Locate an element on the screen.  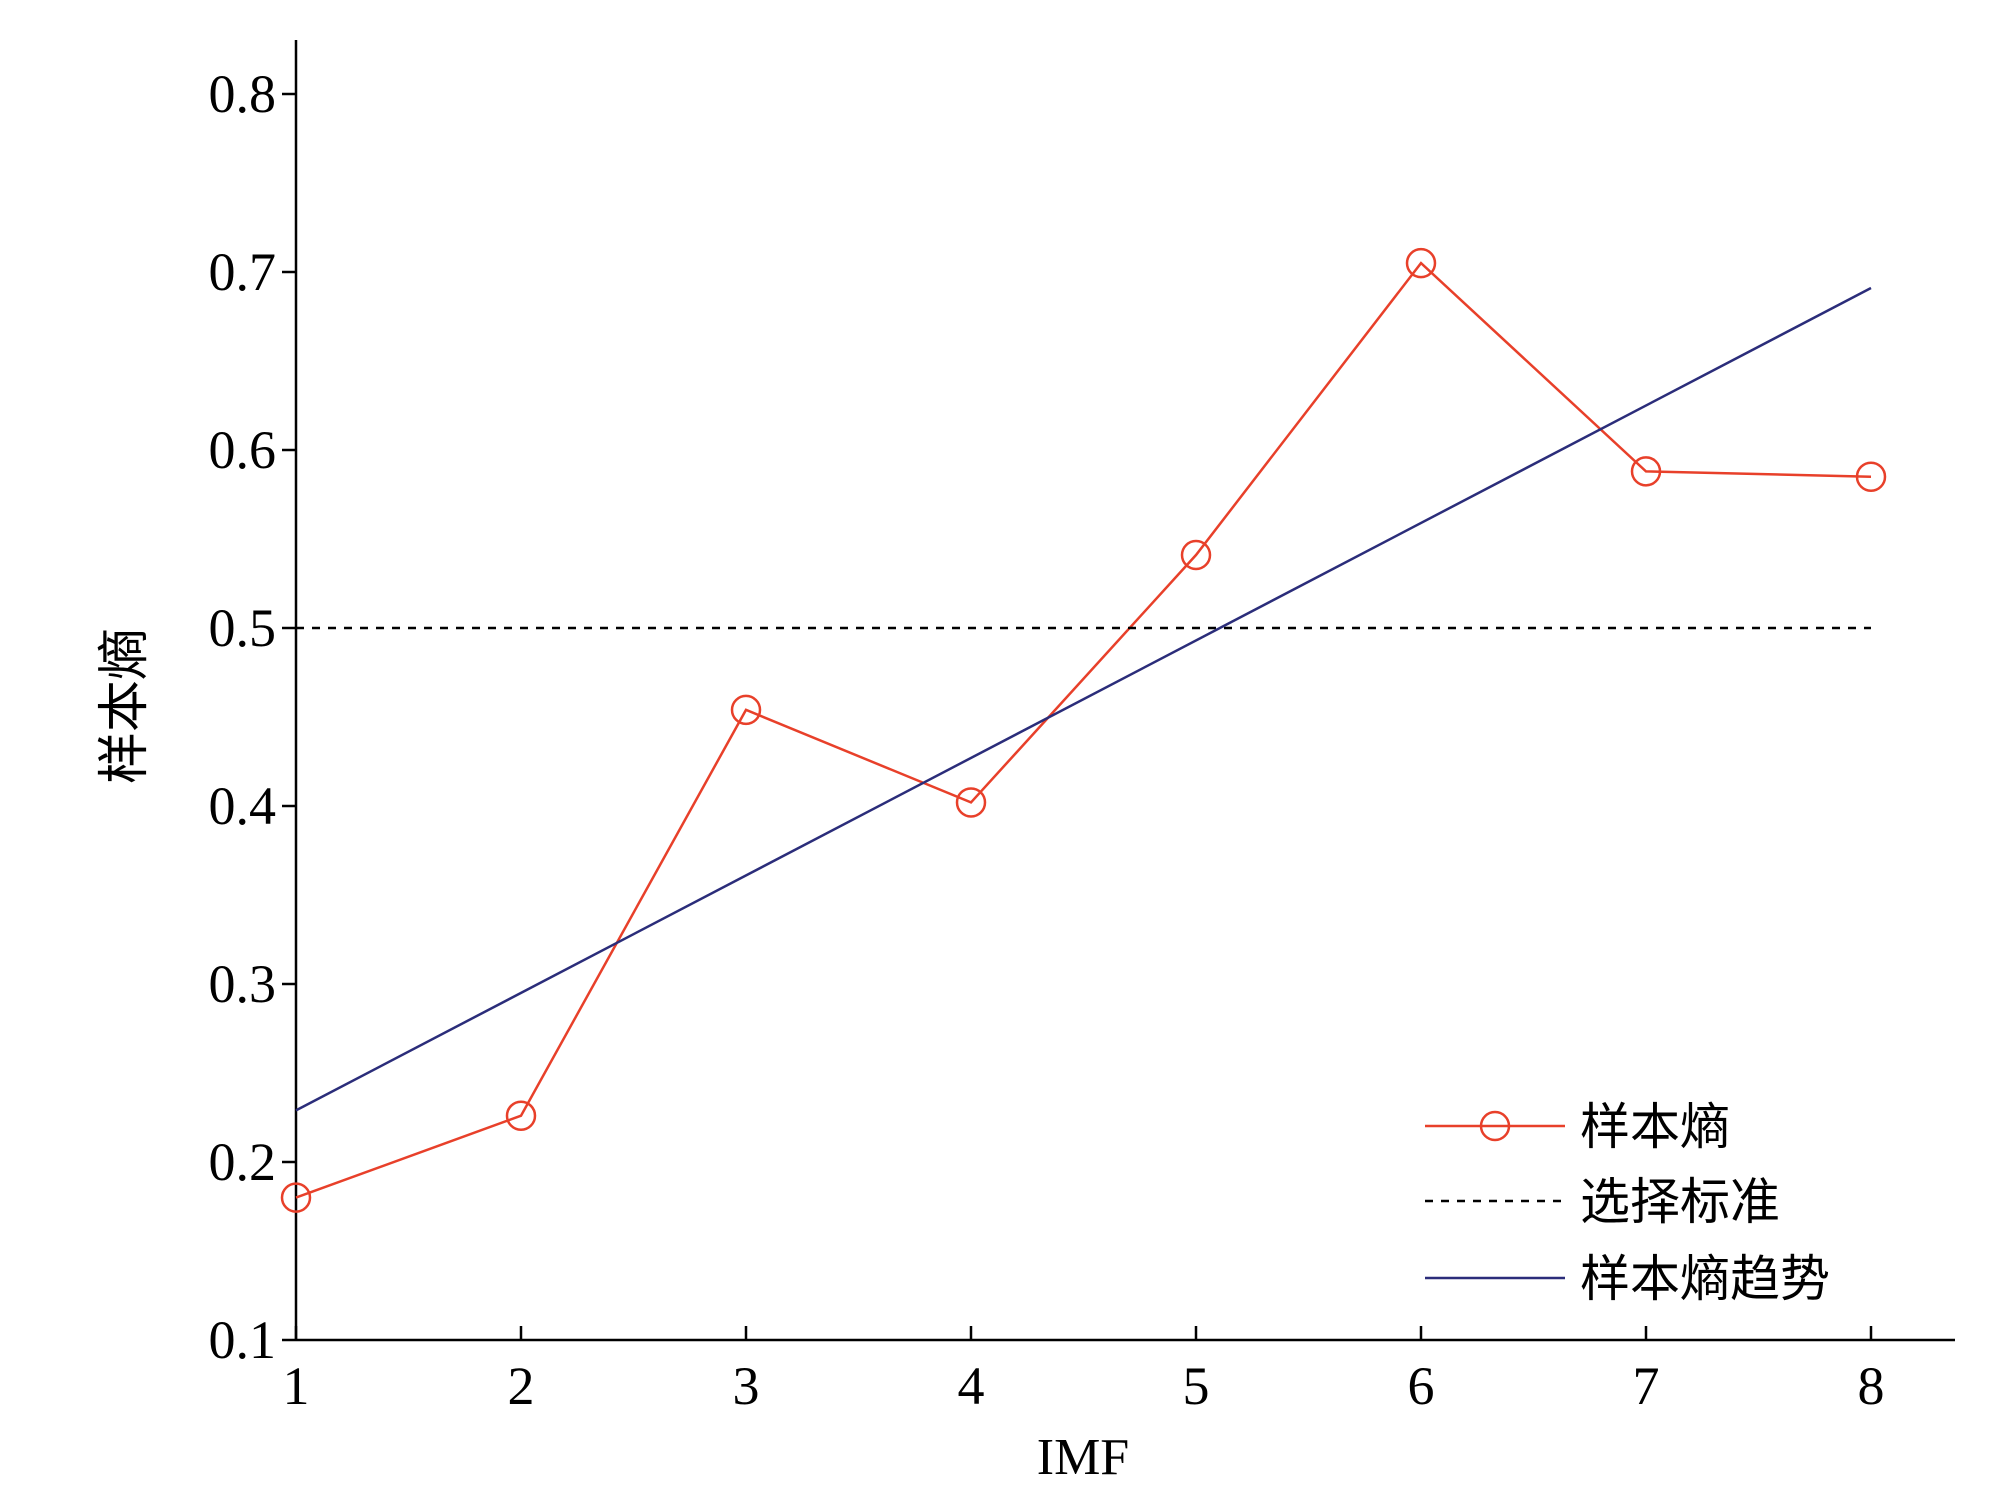
x-tick-label: 8 is located at coordinates (1871, 1386).